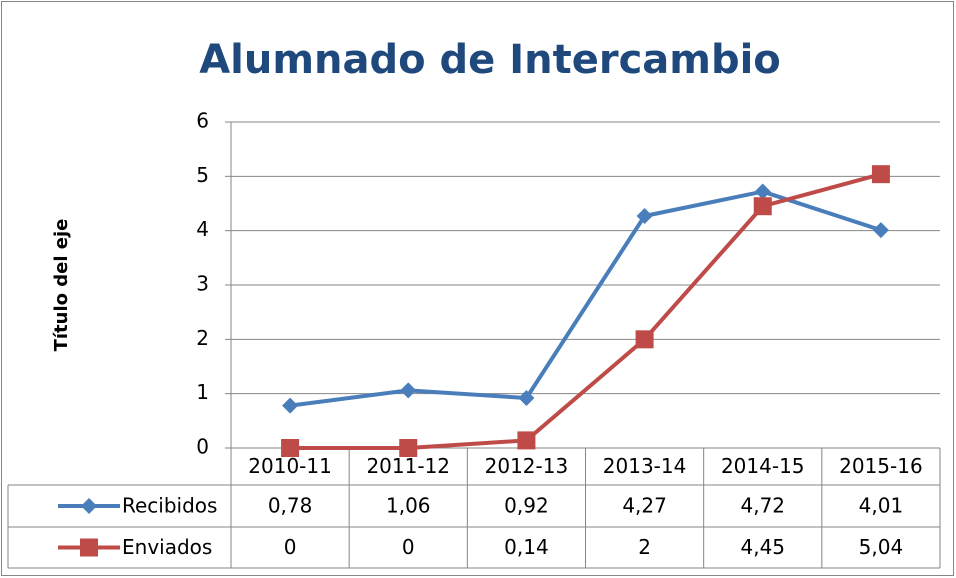 This screenshot has height=578, width=956. I want to click on table-cell: 0,78, so click(290, 506).